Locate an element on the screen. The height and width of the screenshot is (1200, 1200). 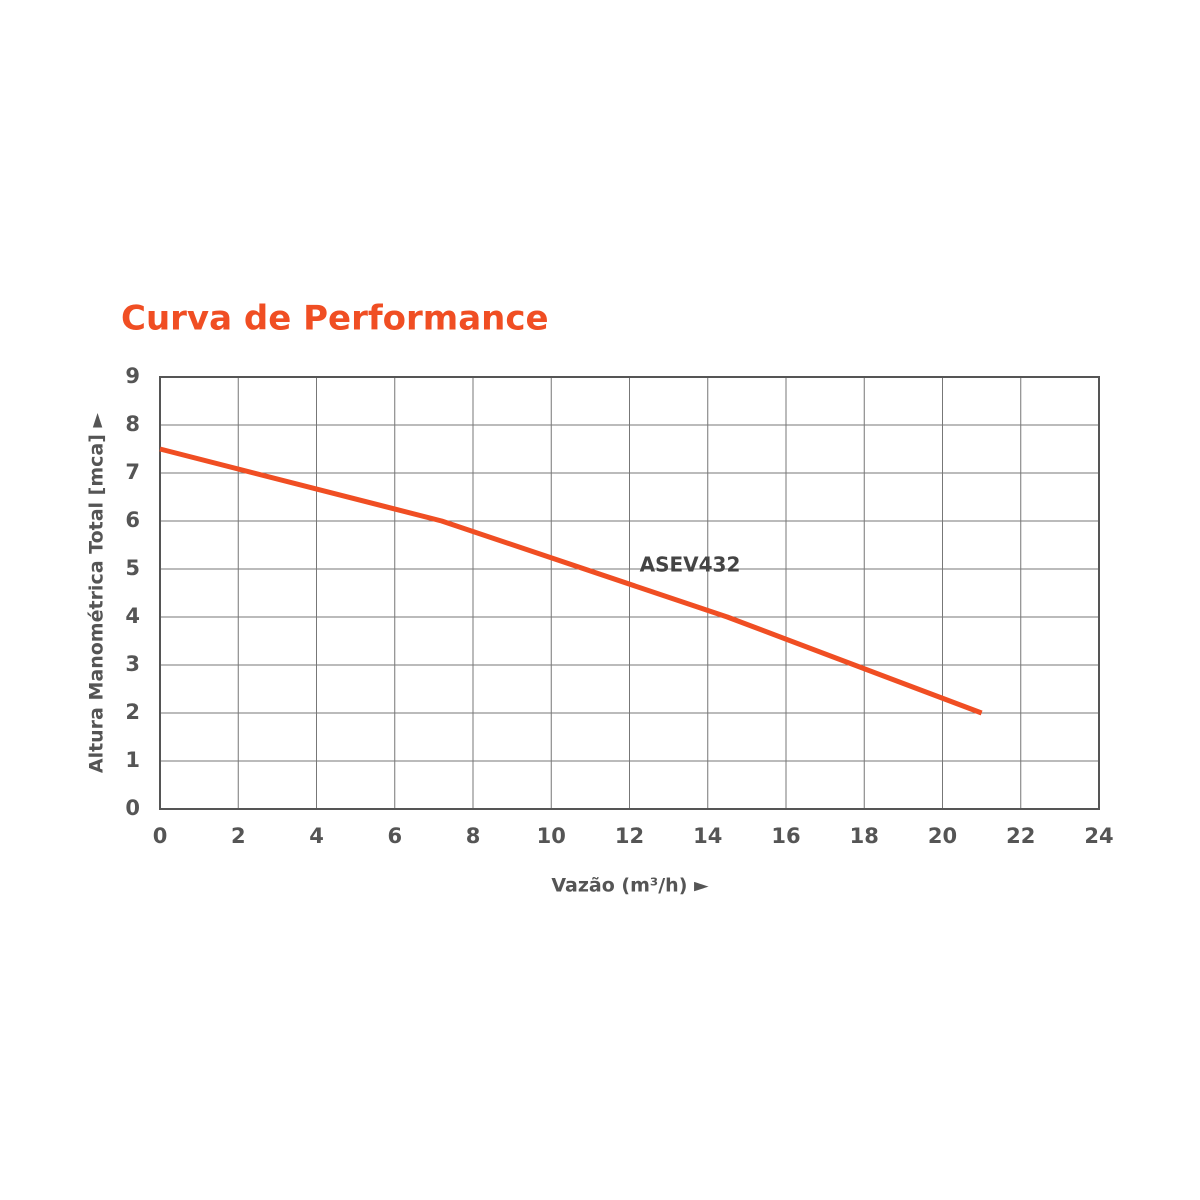
y-tick-label: 2 is located at coordinates (132, 712).